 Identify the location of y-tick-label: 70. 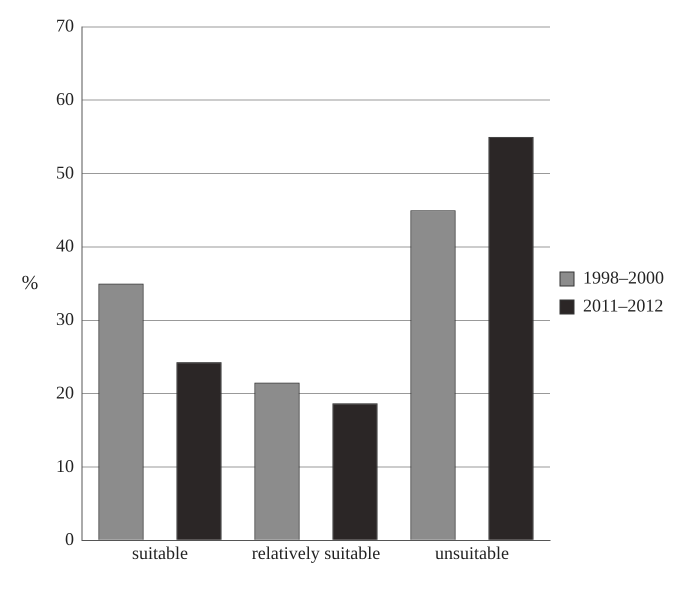
(65, 26).